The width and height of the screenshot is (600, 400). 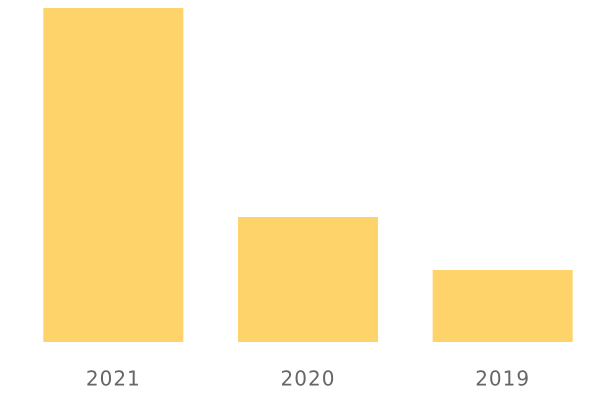 What do you see at coordinates (308, 379) in the screenshot?
I see `x-tick-label: 2020` at bounding box center [308, 379].